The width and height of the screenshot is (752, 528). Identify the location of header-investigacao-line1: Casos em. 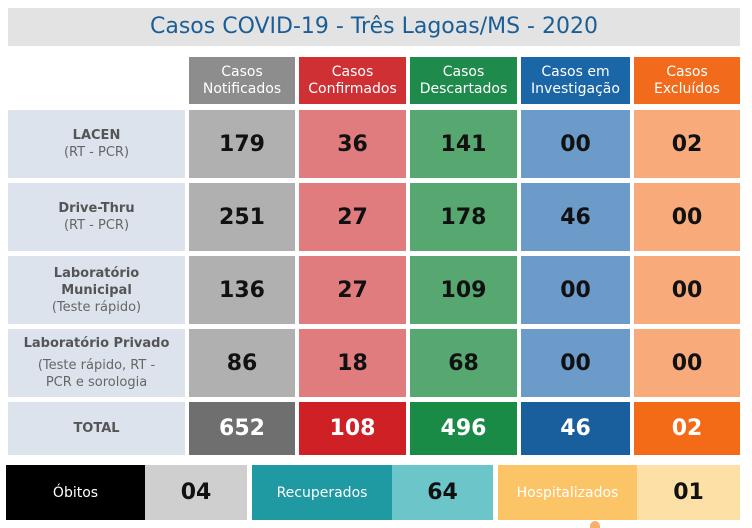
(575, 71).